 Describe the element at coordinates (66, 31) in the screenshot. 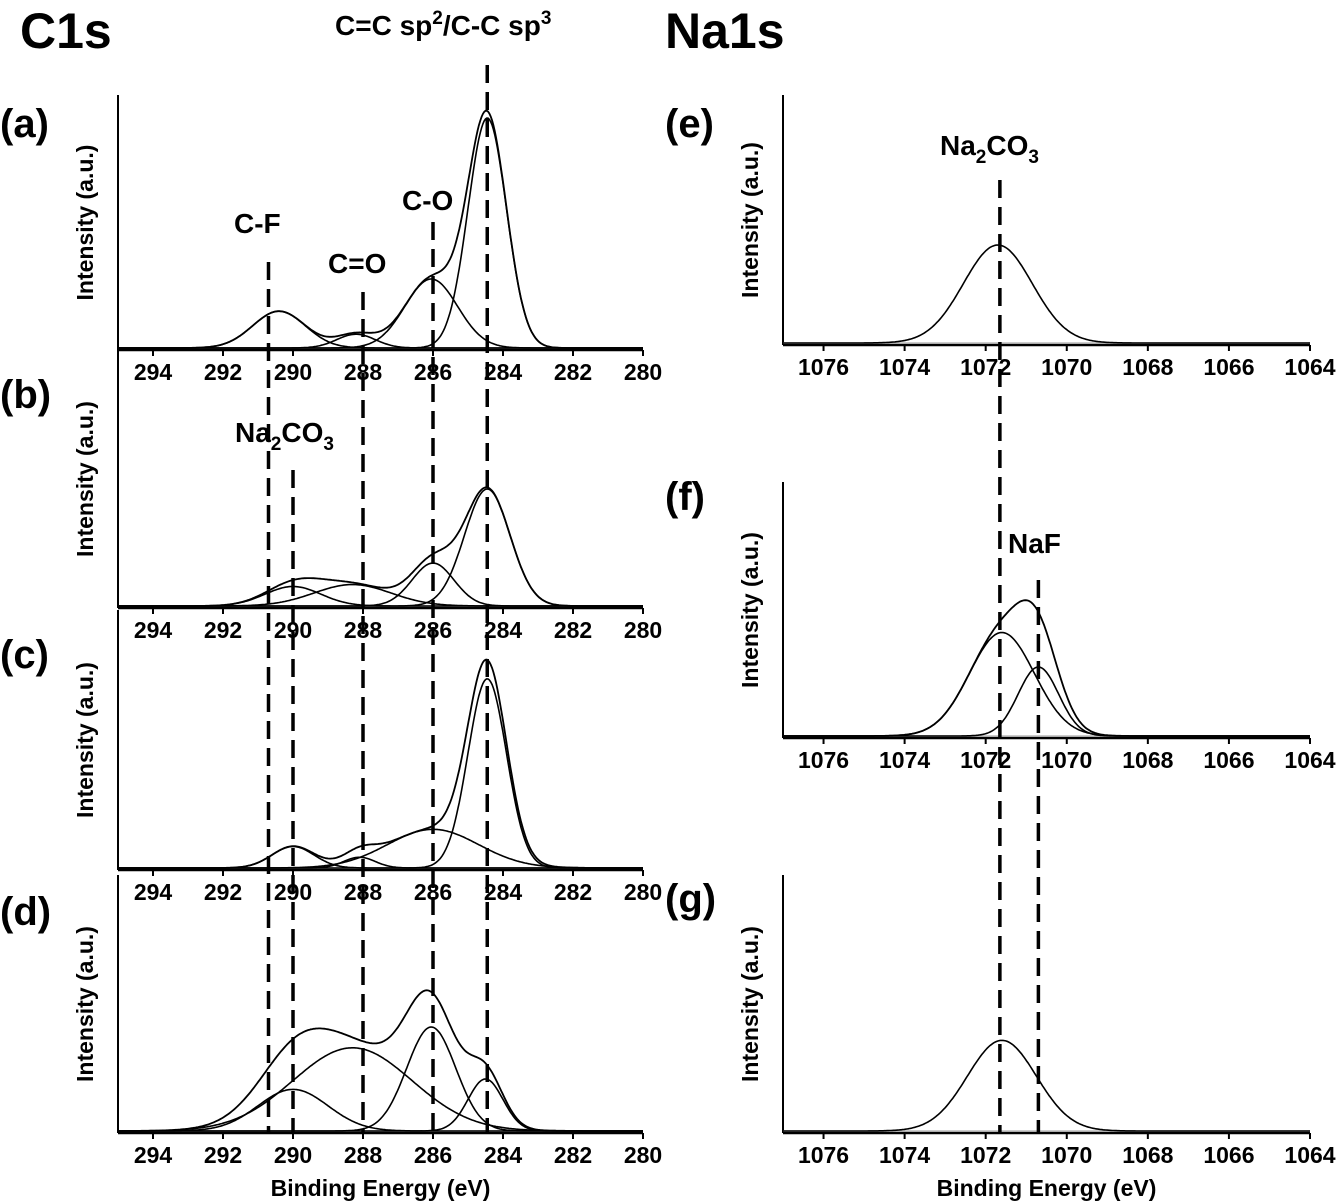

I see `c1s-title: C1s` at that location.